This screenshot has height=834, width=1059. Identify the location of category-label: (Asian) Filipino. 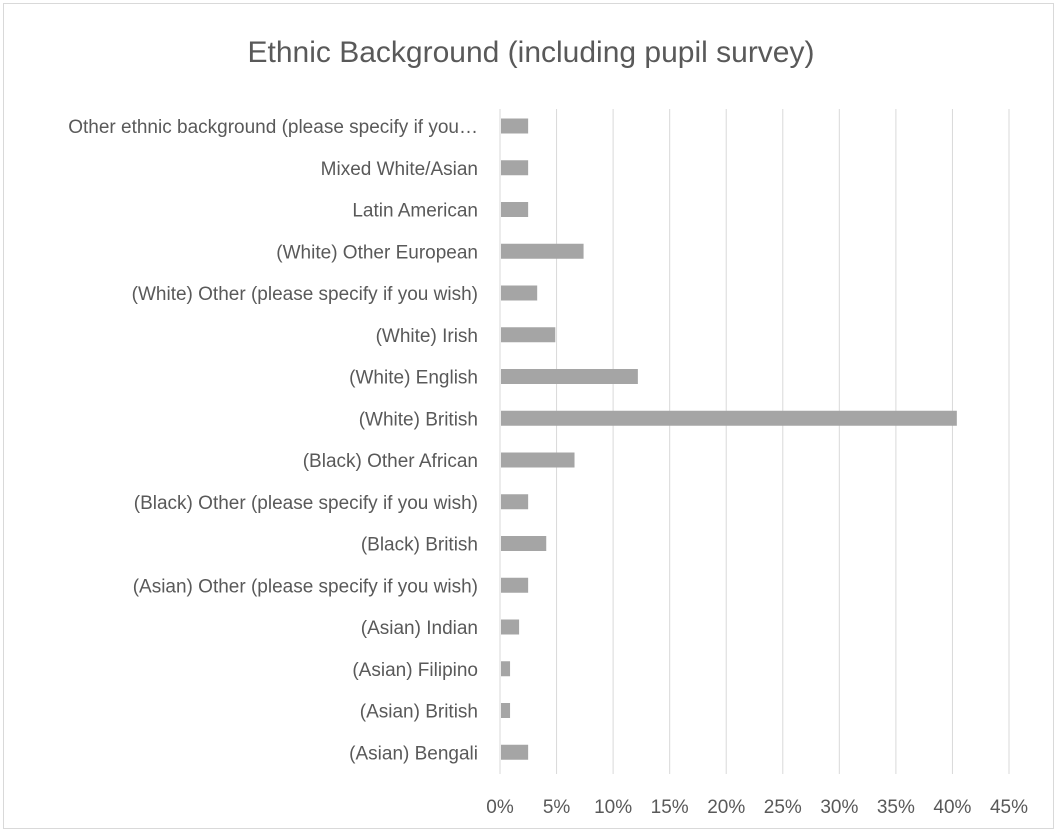
(415, 670).